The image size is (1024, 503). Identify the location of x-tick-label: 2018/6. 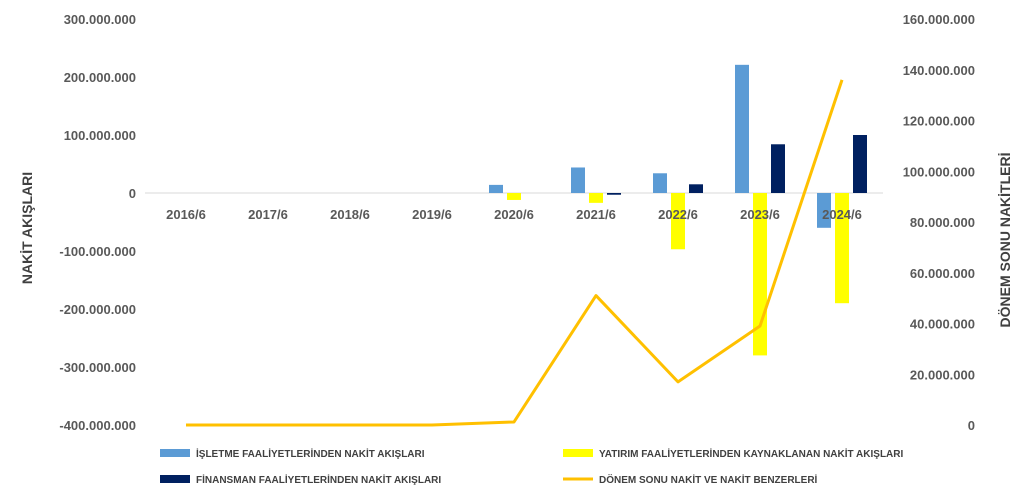
(350, 214).